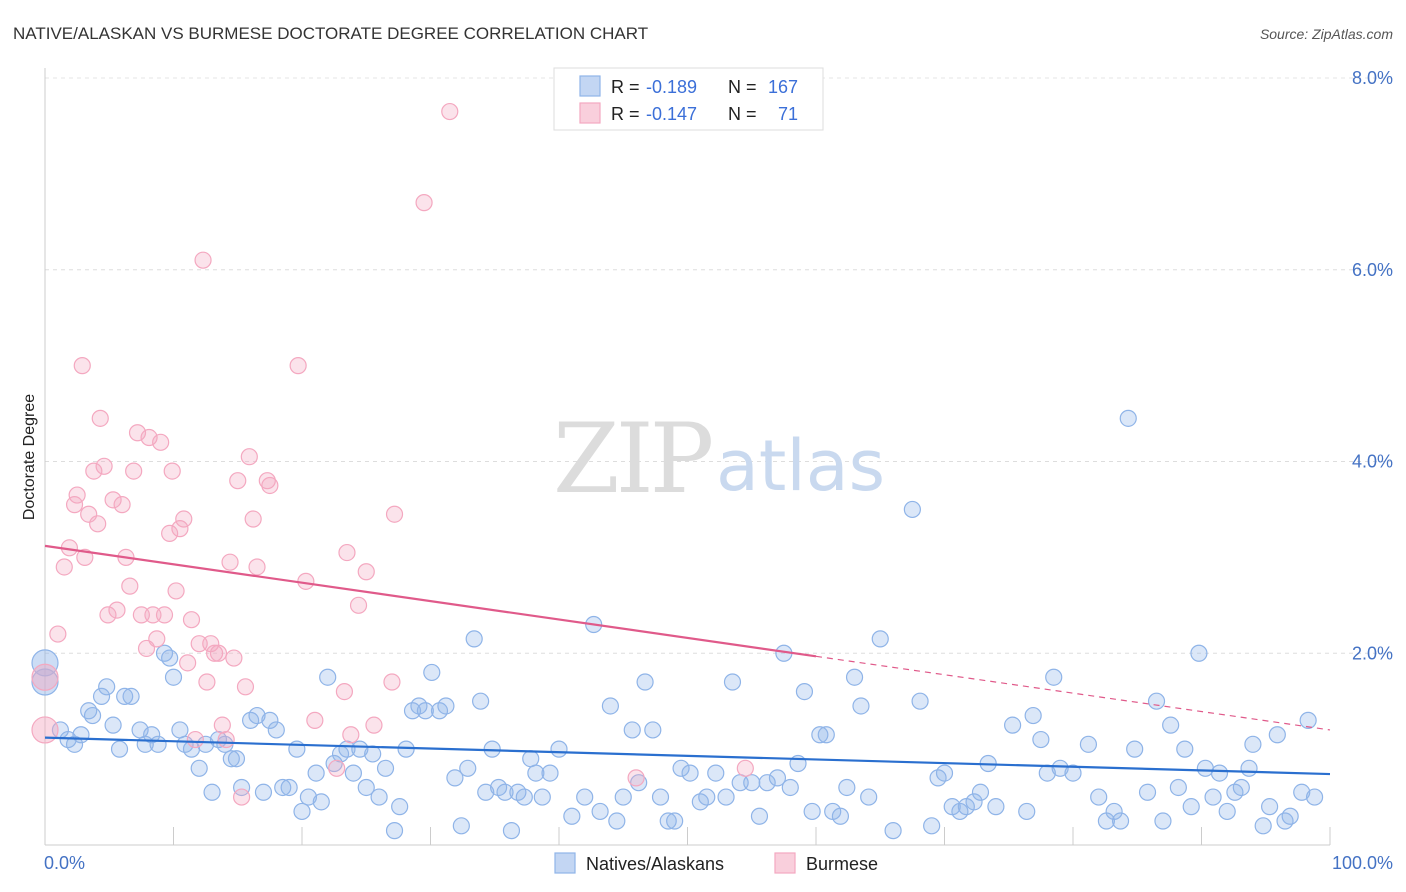 Image resolution: width=1406 pixels, height=892 pixels. I want to click on bottom-legend-label-burmese: Burmese, so click(842, 864).